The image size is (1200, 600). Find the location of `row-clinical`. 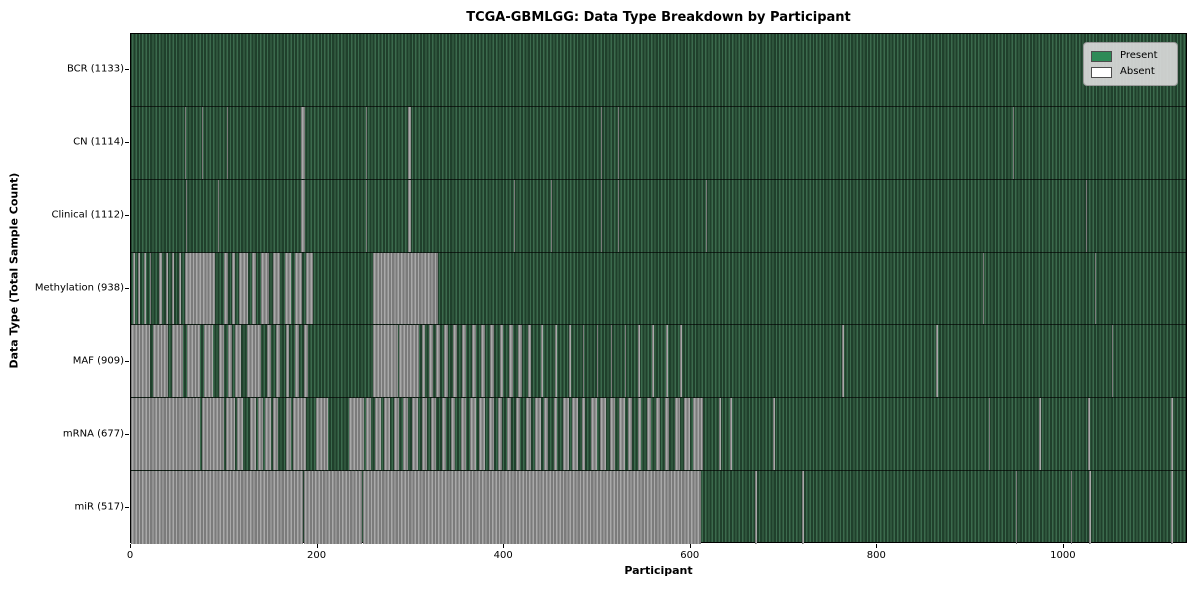

row-clinical is located at coordinates (658, 216).